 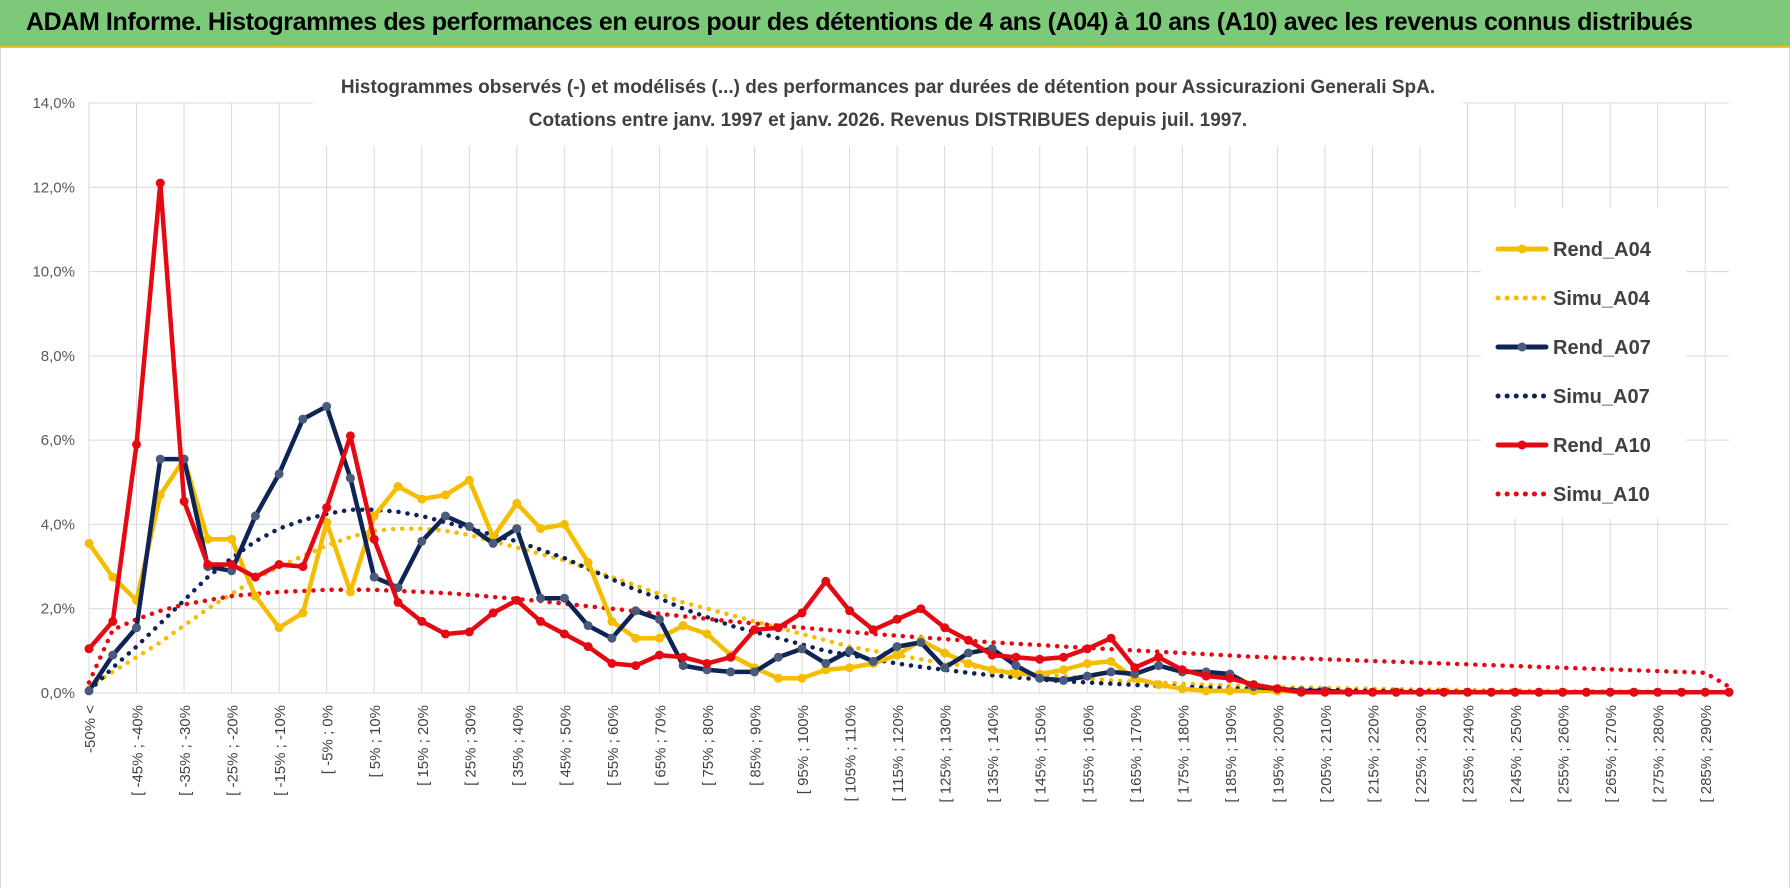 What do you see at coordinates (375, 741) in the screenshot?
I see `x-tick-label: [ 5% ; 10%` at bounding box center [375, 741].